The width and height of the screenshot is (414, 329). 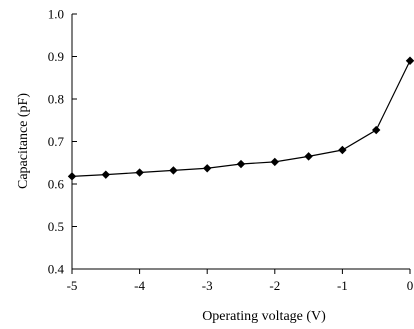 What do you see at coordinates (410, 285) in the screenshot?
I see `x-tick-label: 0` at bounding box center [410, 285].